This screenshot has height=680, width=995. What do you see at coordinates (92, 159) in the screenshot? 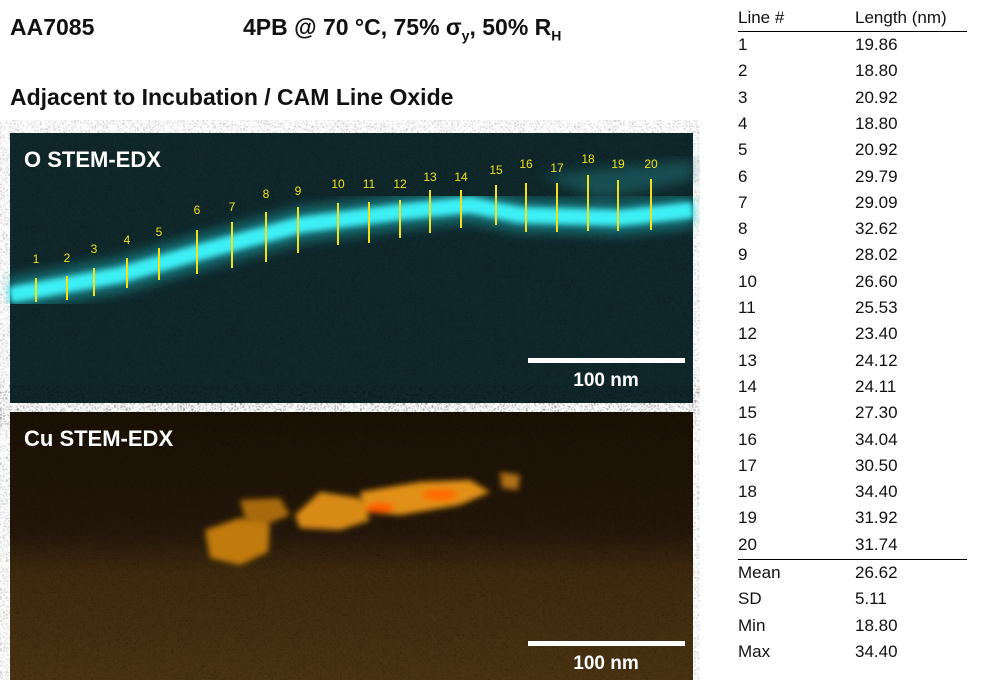
I see `panel-label: O STEM-EDX` at bounding box center [92, 159].